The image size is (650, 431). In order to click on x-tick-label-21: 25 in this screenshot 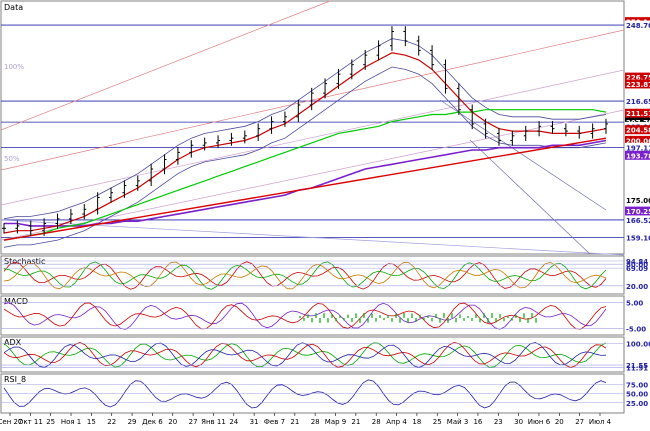, I will do `click(437, 422)`.